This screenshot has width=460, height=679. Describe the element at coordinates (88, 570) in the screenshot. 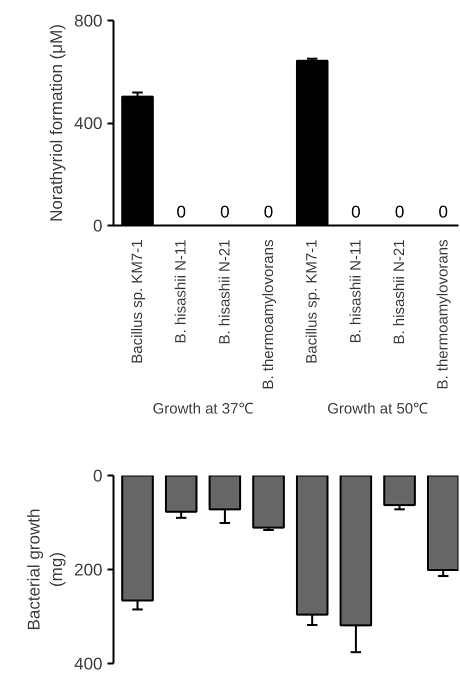

I see `y-tick-label: 200` at that location.